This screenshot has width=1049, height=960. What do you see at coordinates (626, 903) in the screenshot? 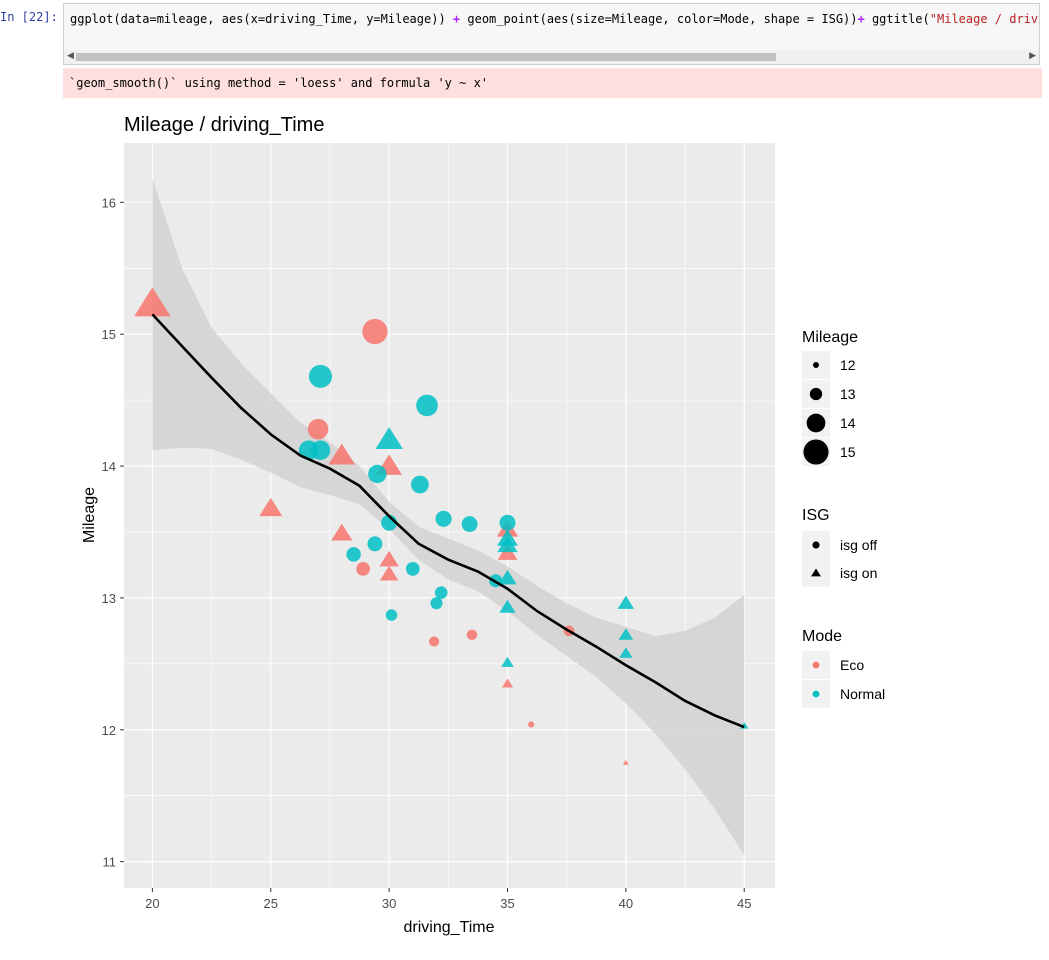
I see `x-tick-label: 40` at bounding box center [626, 903].